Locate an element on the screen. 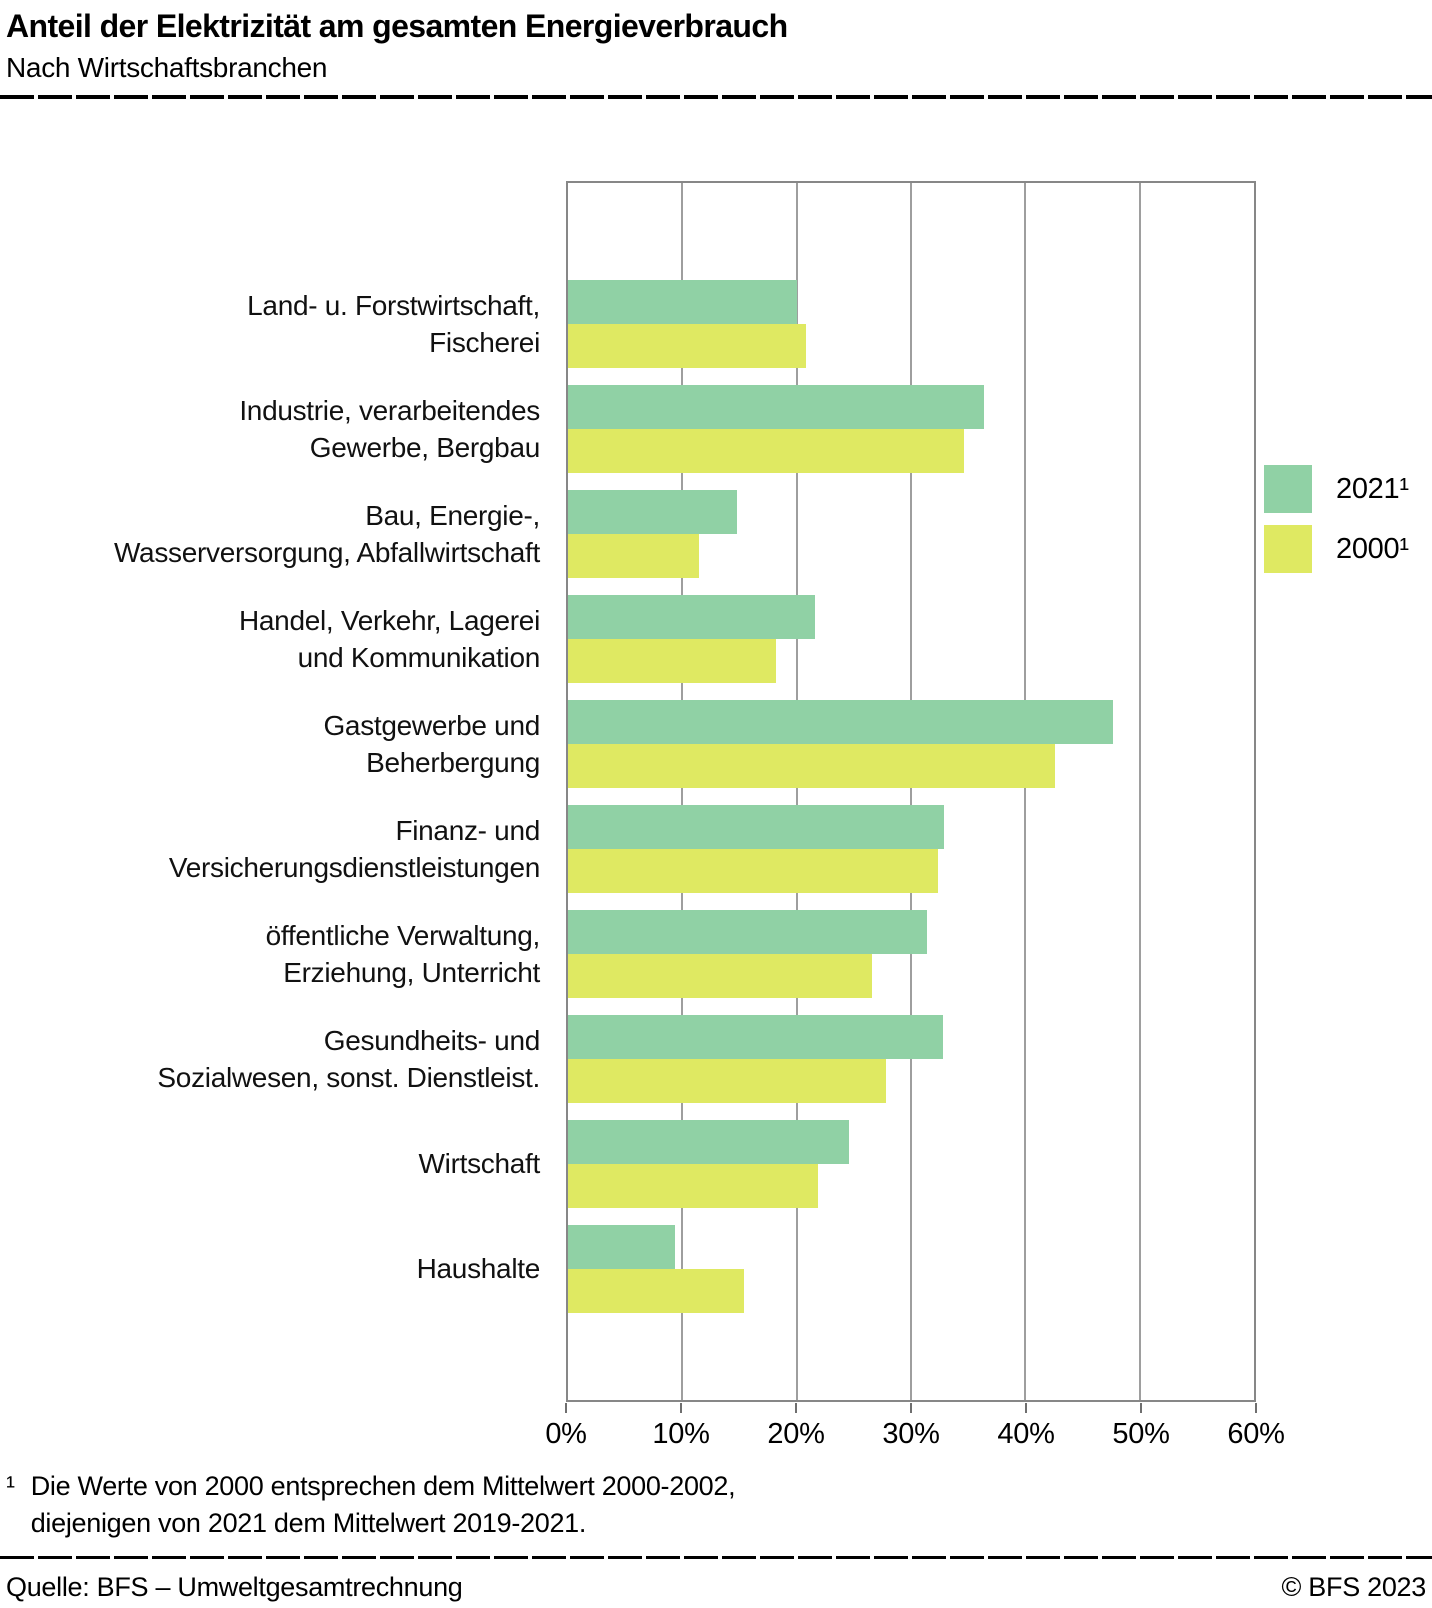 This screenshot has width=1432, height=1608. legend-item: 2000¹ is located at coordinates (1336, 549).